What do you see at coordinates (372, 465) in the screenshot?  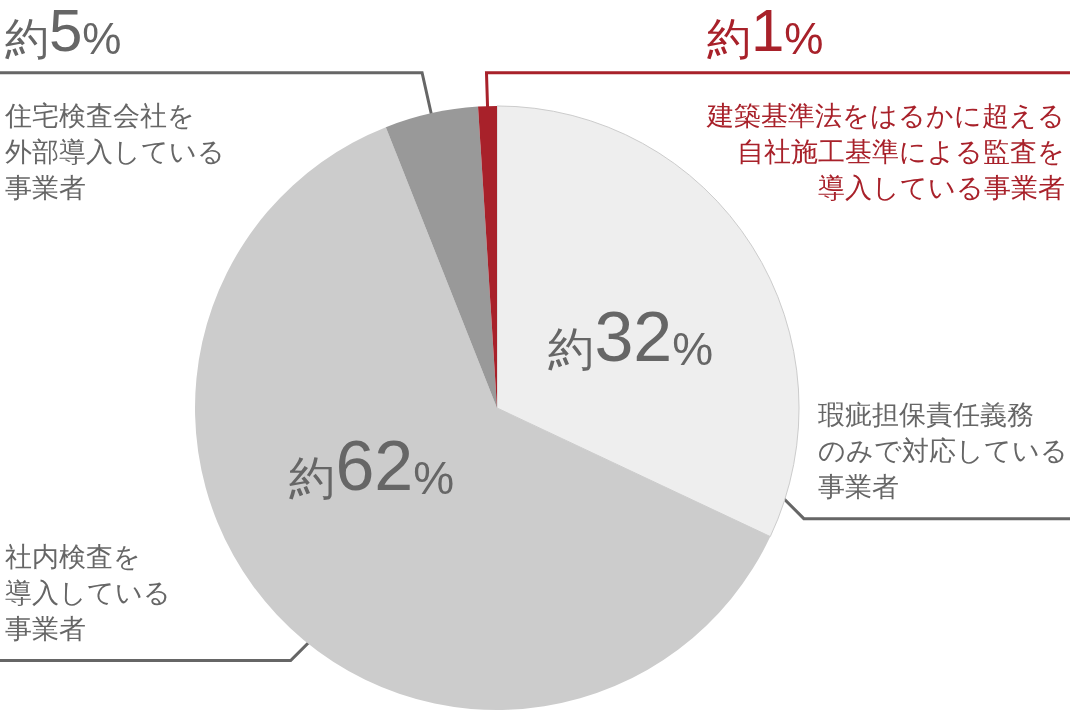 I see `data-label: 約62%` at bounding box center [372, 465].